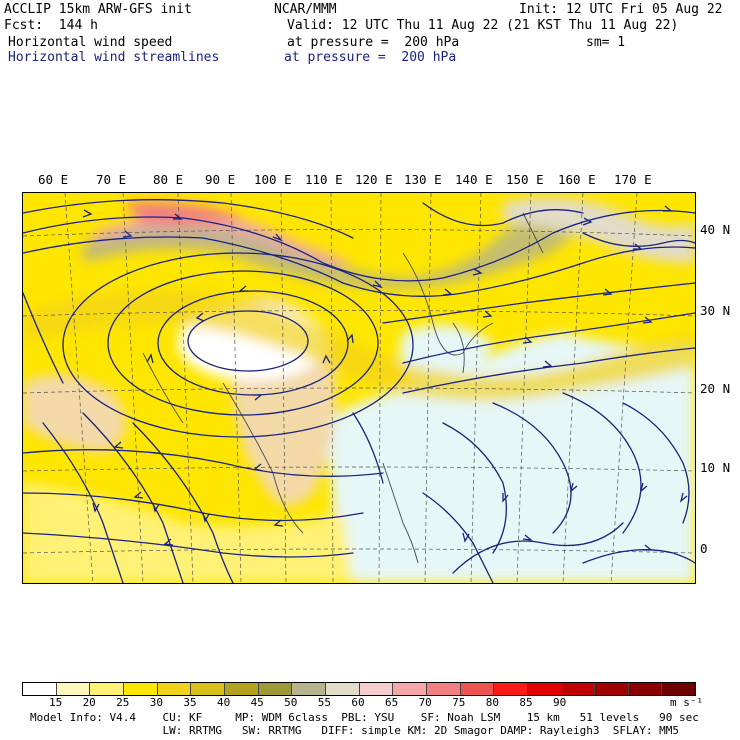 The image size is (740, 740). What do you see at coordinates (525, 179) in the screenshot?
I see `lon-label: 150 E` at bounding box center [525, 179].